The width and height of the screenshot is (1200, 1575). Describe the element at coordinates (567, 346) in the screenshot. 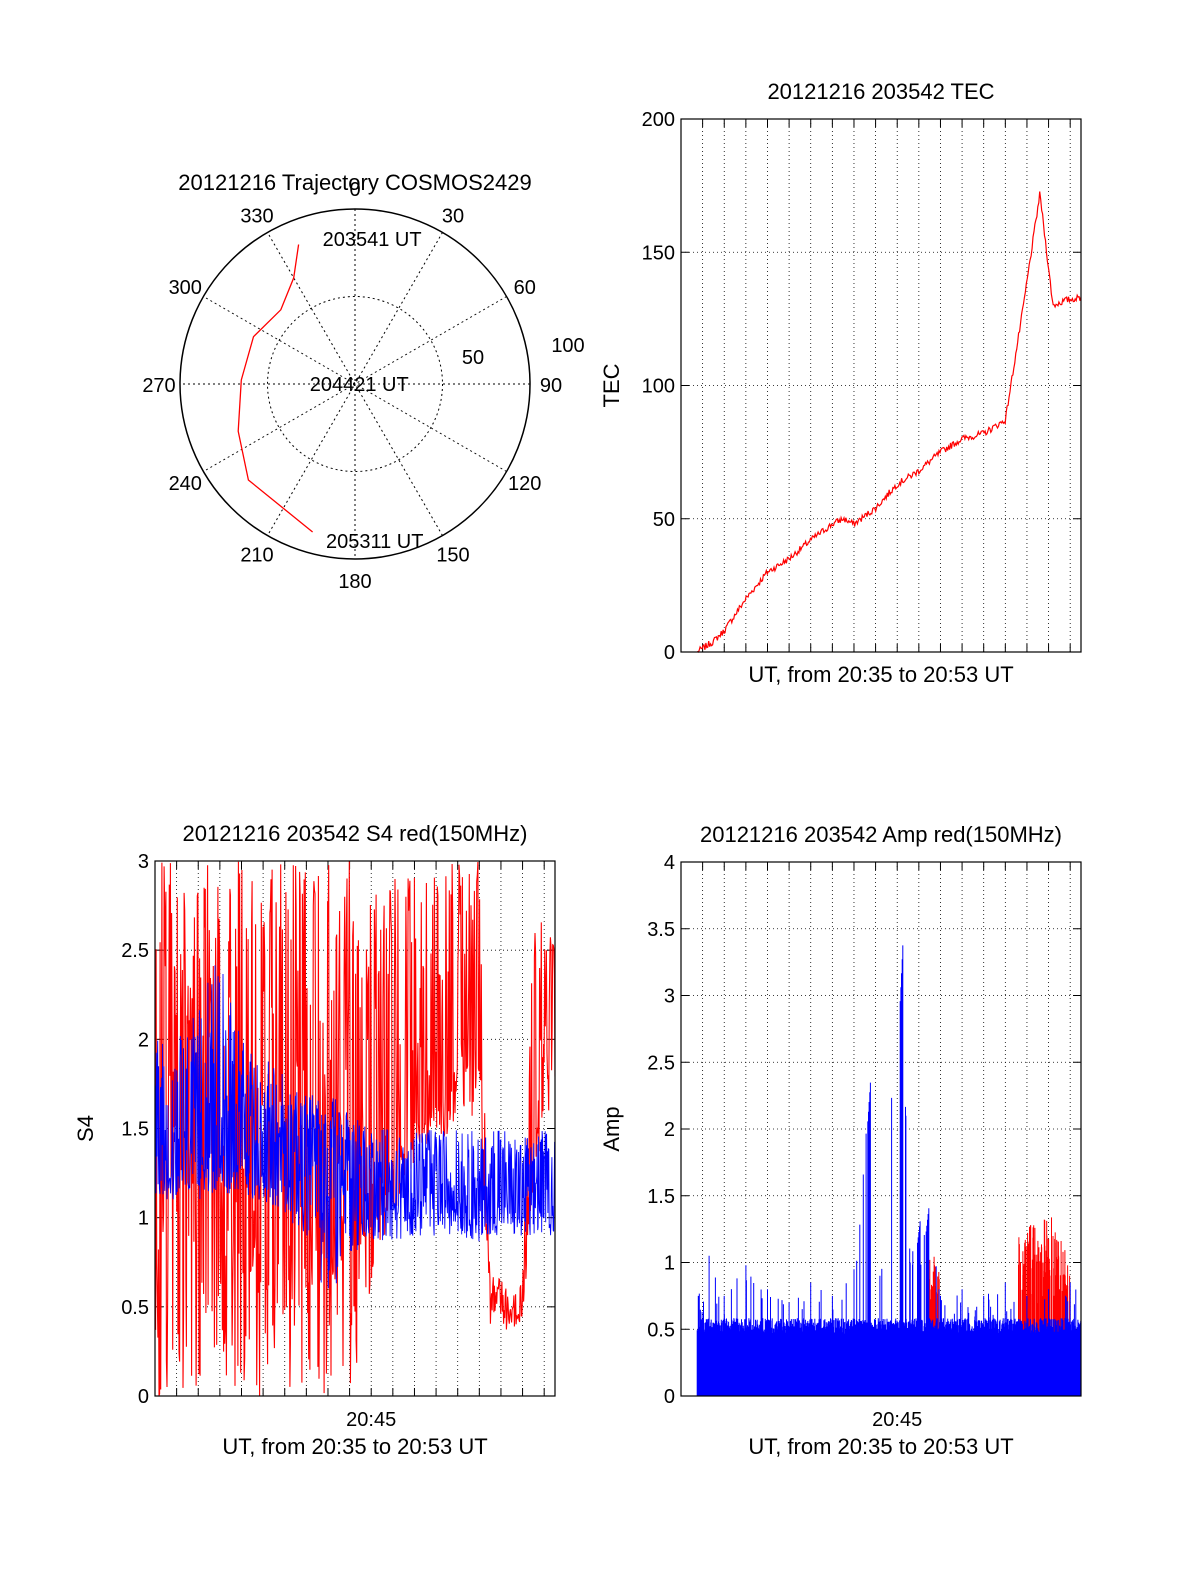

I see `radius-label: 100` at that location.